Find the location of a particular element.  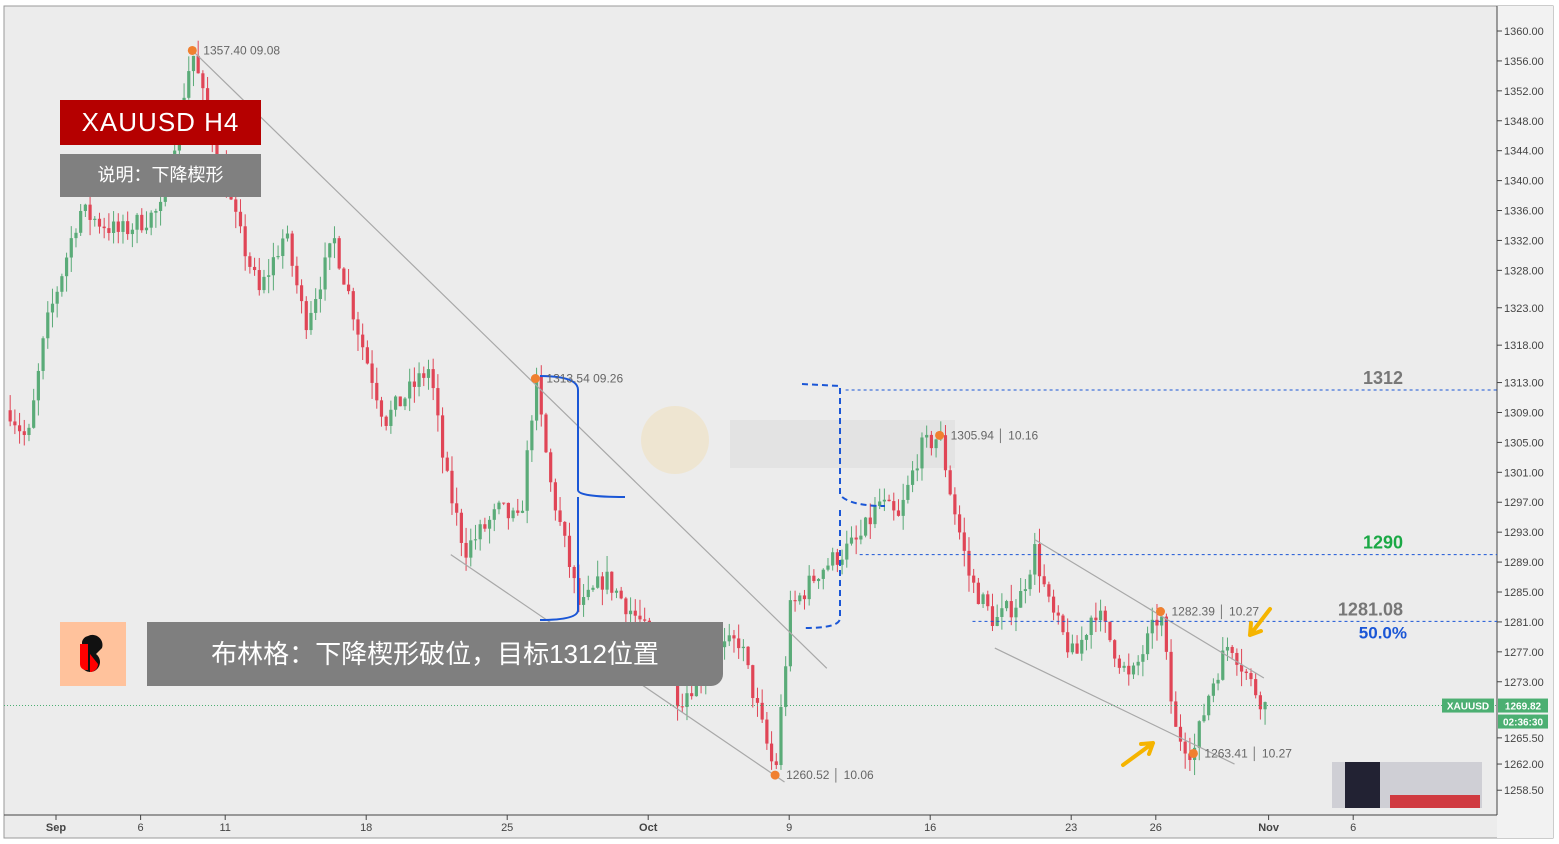

pivot-label: 1305.94 │ 10.16 is located at coordinates (995, 435).